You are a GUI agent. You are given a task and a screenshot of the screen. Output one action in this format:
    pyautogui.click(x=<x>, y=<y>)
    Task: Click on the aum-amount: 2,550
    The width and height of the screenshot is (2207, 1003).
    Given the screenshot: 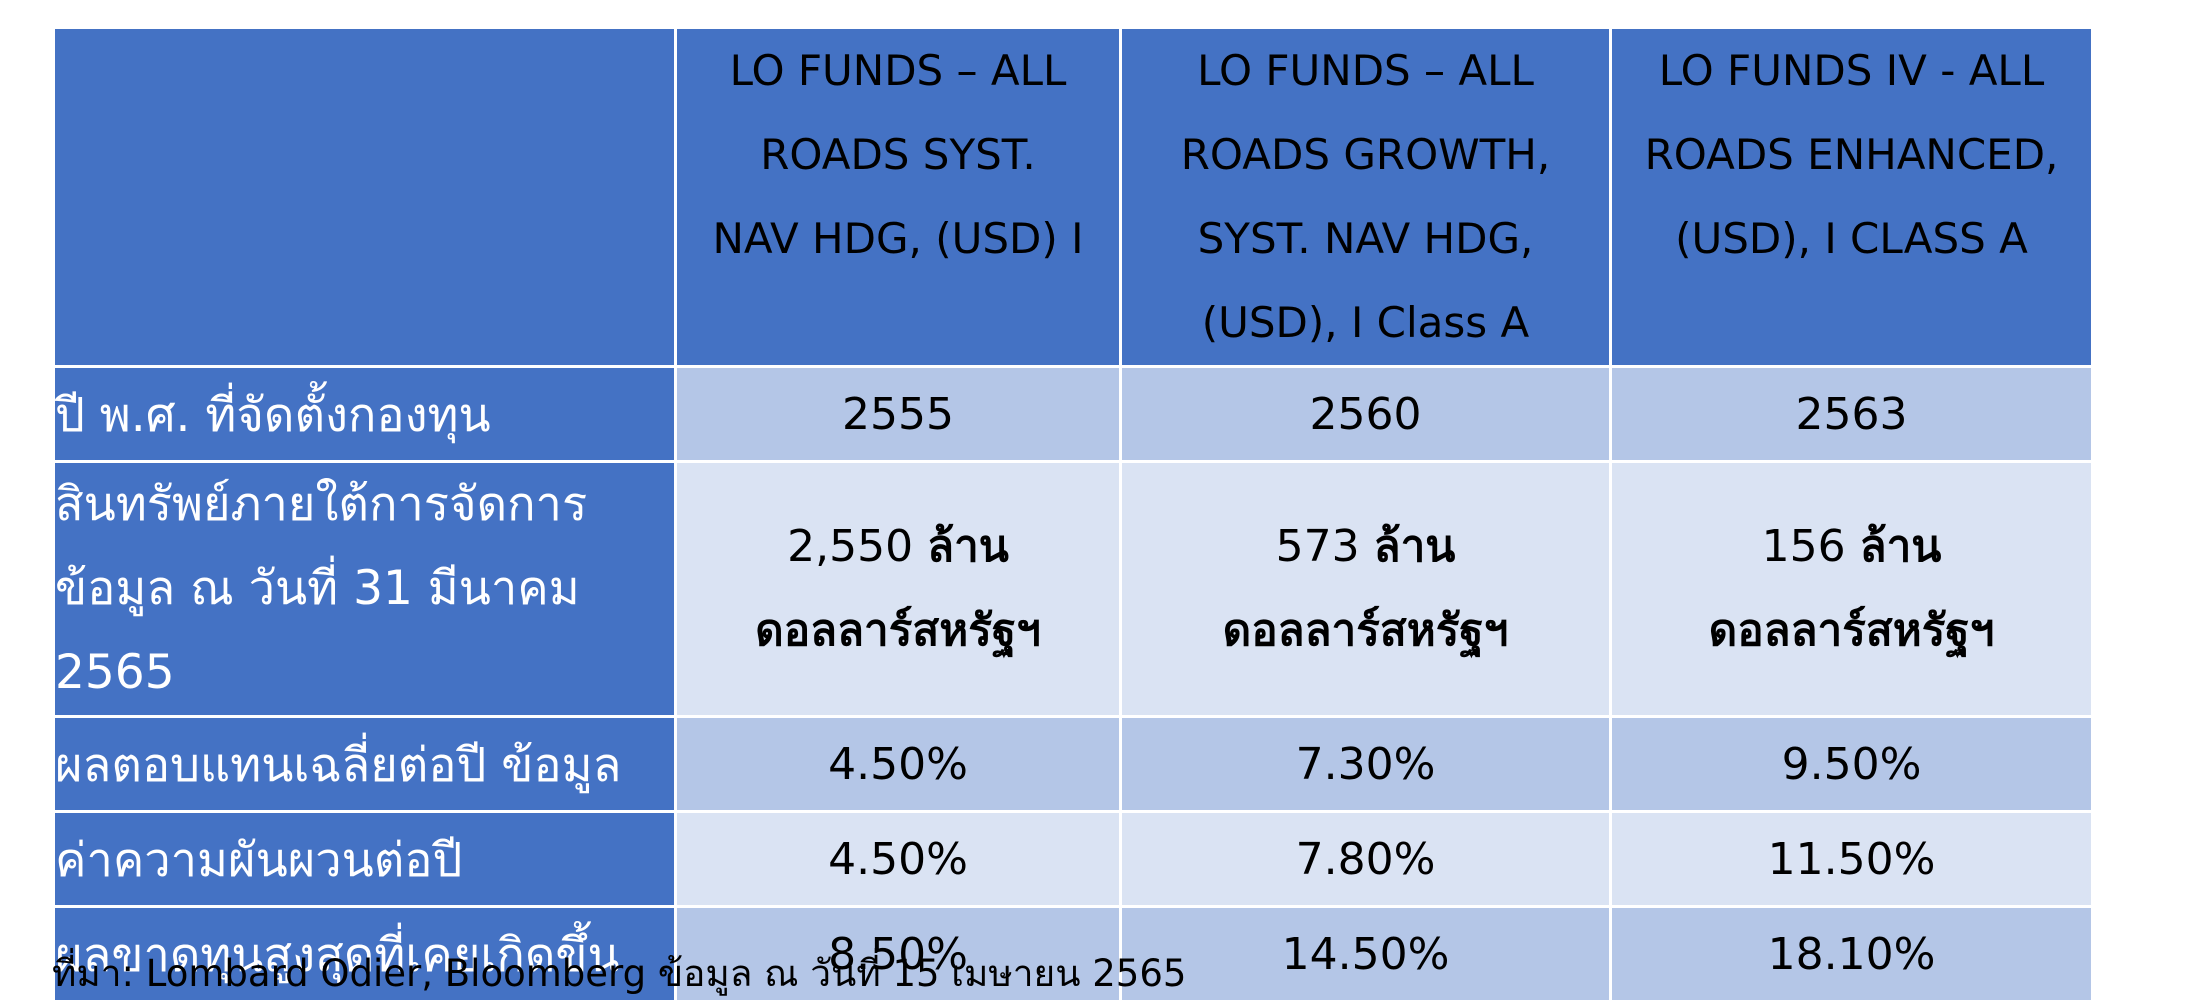 What is the action you would take?
    pyautogui.click(x=850, y=546)
    